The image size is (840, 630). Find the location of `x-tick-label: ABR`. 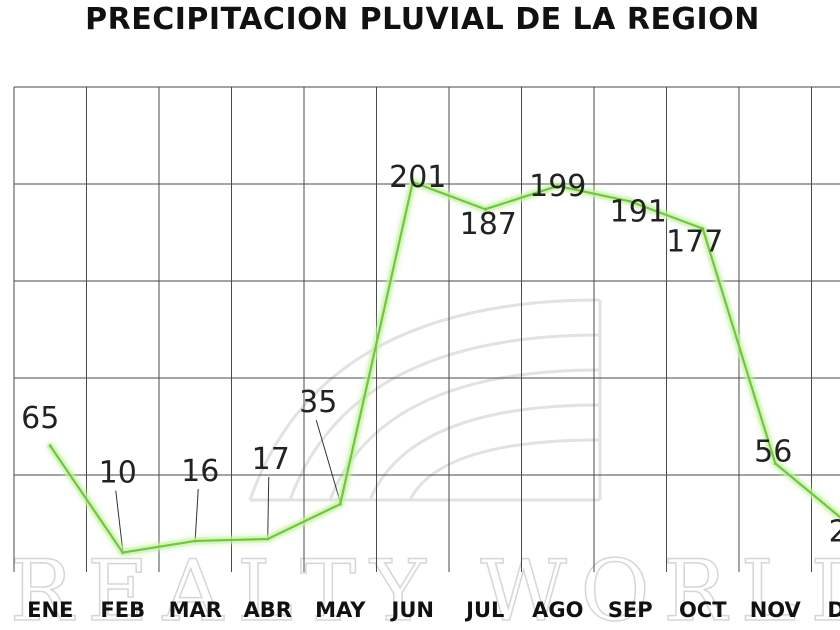

x-tick-label: ABR is located at coordinates (268, 610).